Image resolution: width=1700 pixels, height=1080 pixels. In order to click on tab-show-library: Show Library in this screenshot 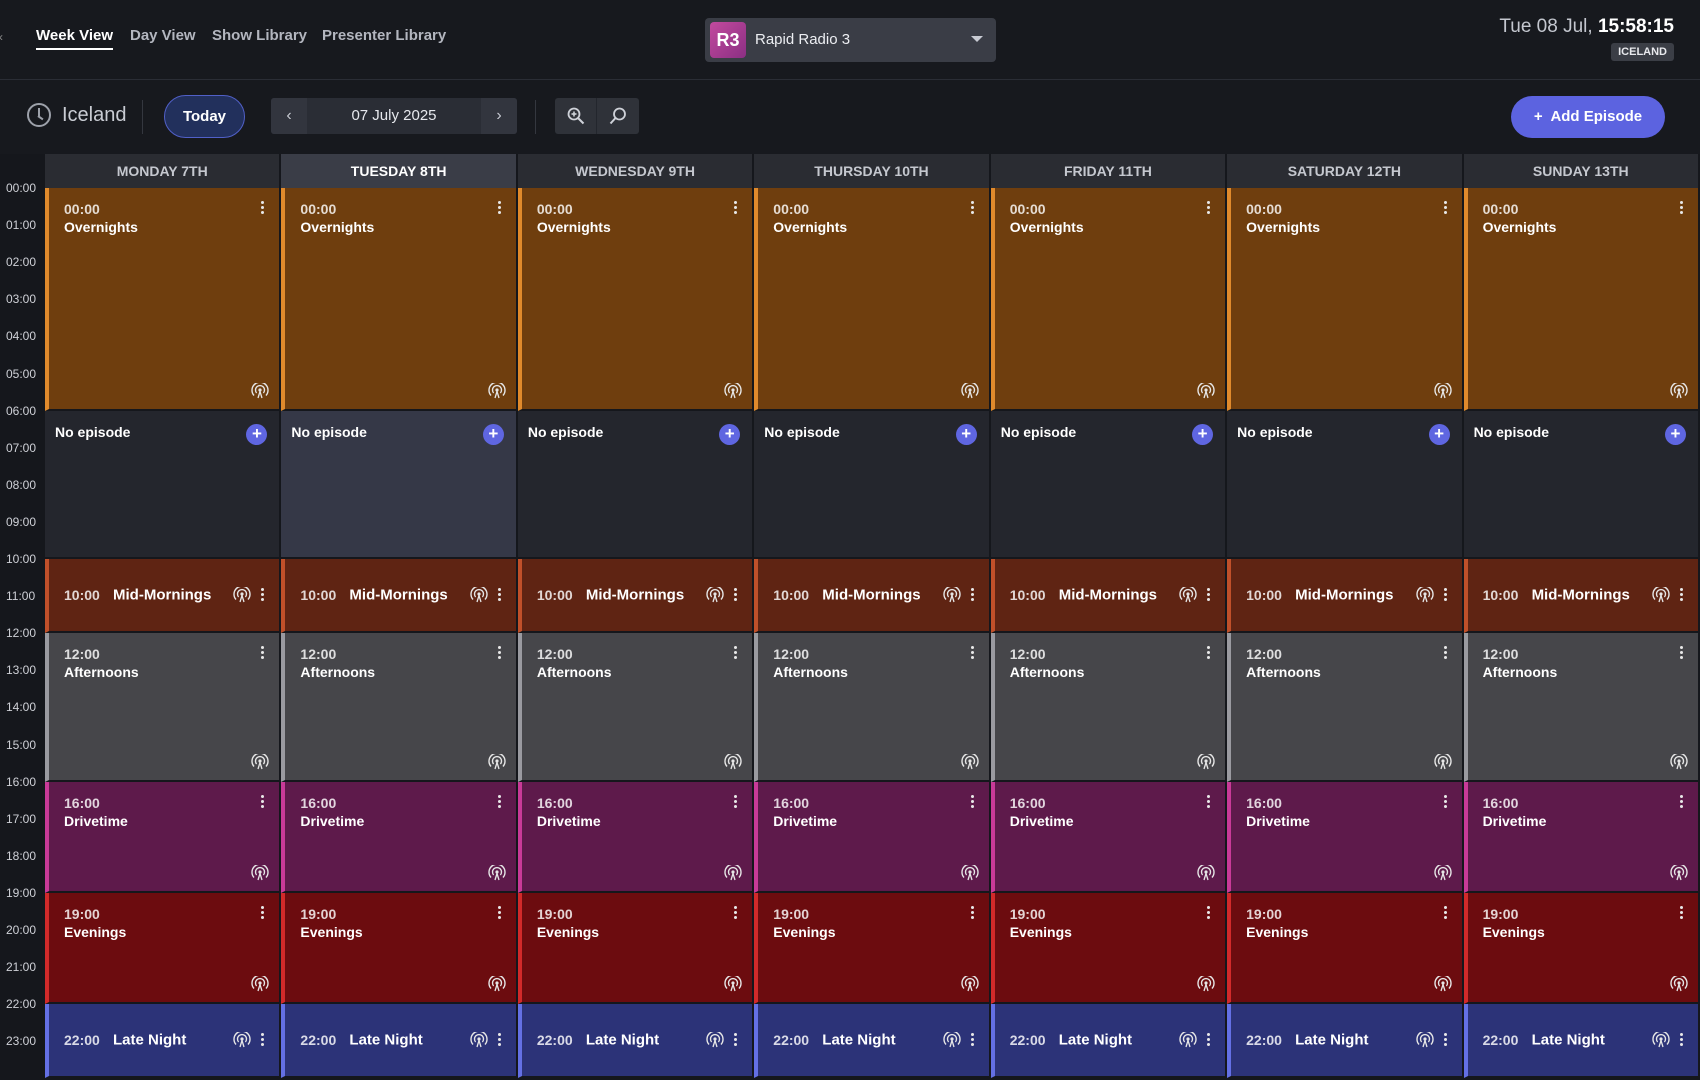, I will do `click(260, 35)`.